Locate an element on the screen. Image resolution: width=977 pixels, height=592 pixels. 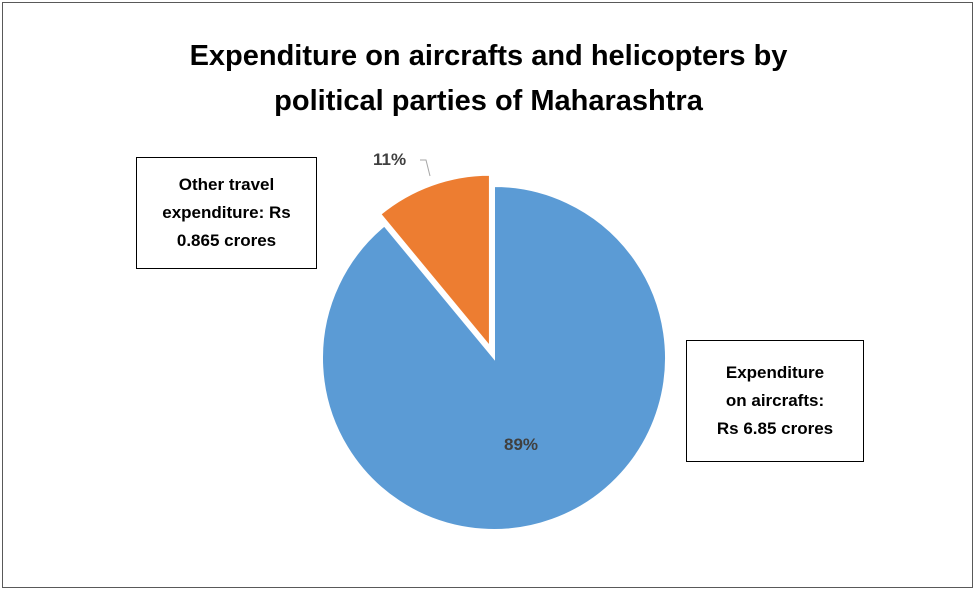
callout-aircraft-expenditure: Expenditure on aircrafts: Rs 6.85 crores is located at coordinates (775, 401).